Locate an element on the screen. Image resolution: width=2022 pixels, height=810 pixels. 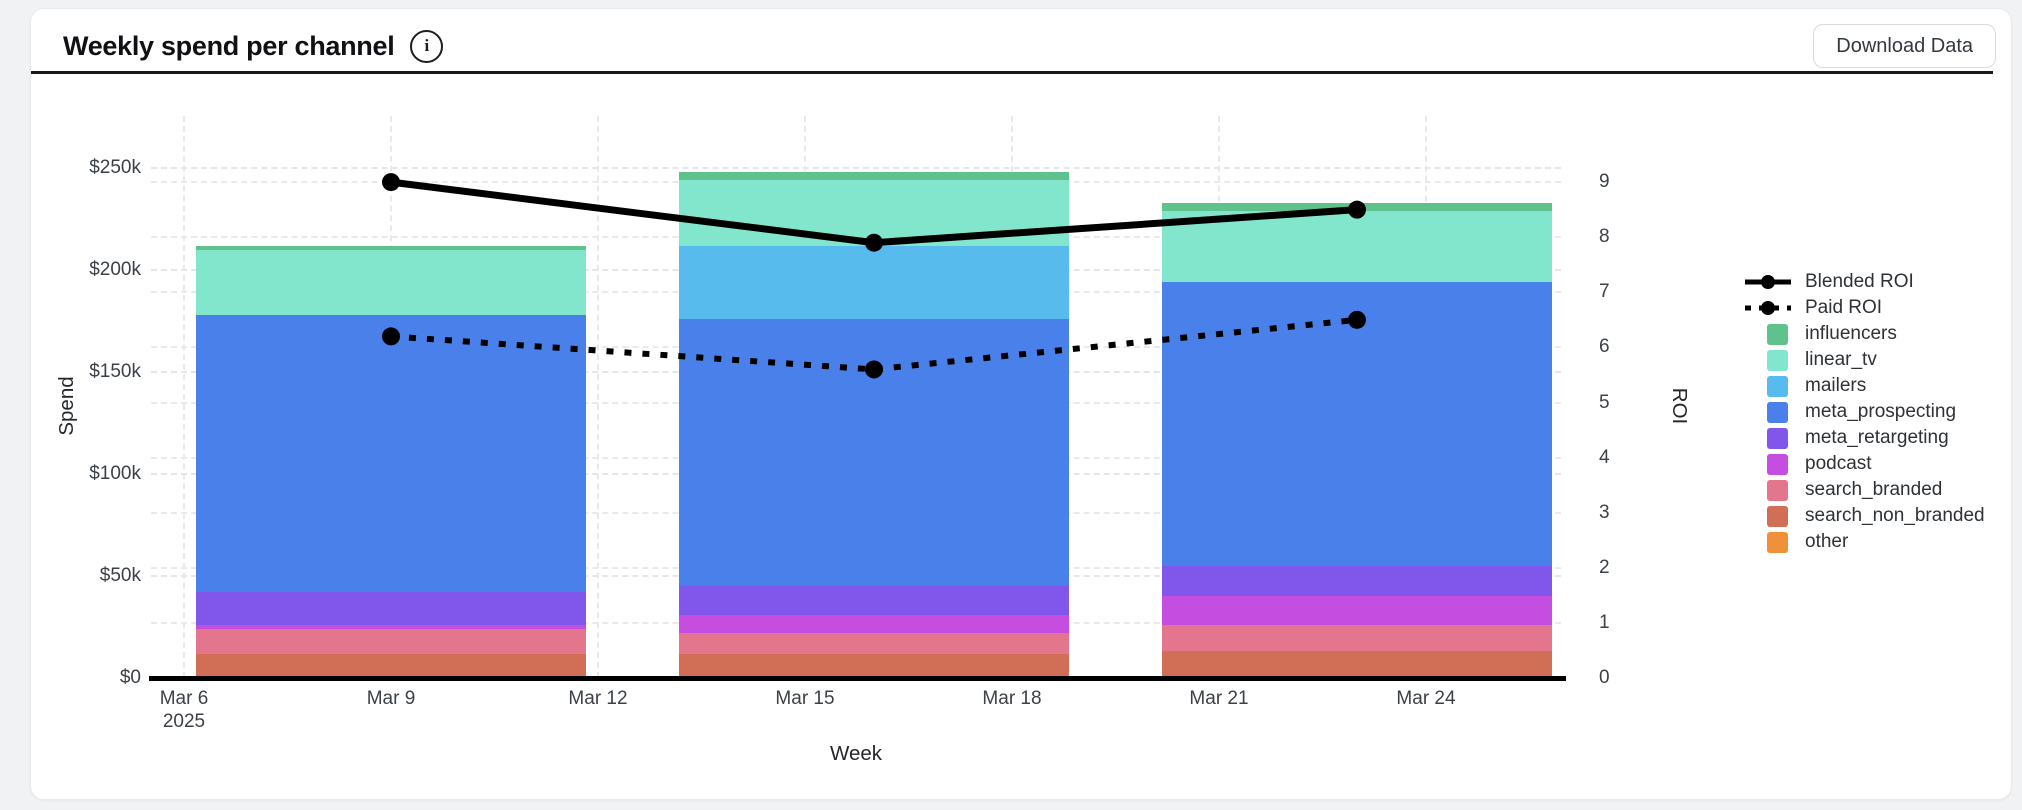
y-axis-left-tick: $150k is located at coordinates (115, 371).